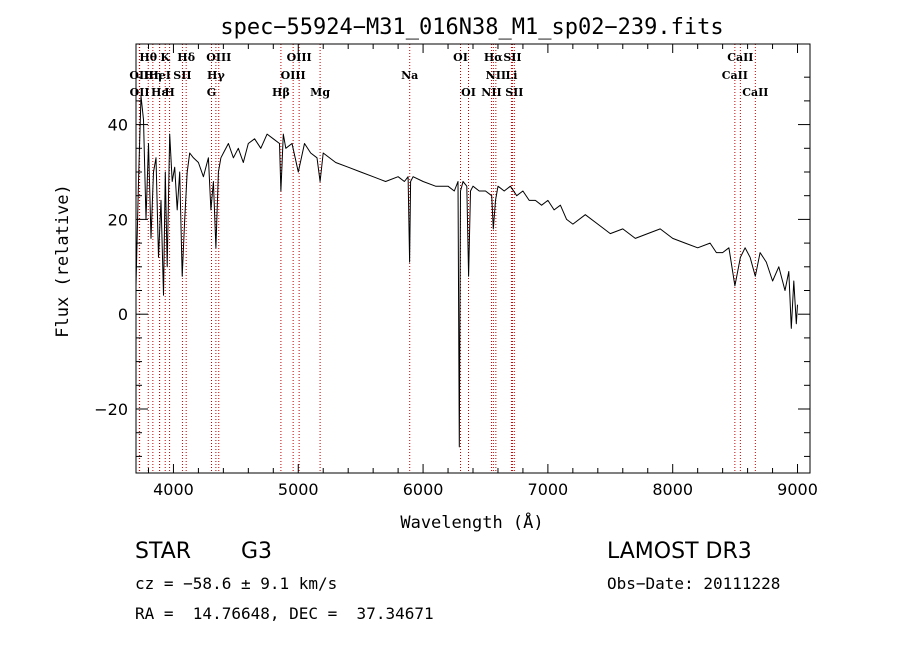  I want to click on observation-date: Obs−Date: 20111228, so click(694, 583).